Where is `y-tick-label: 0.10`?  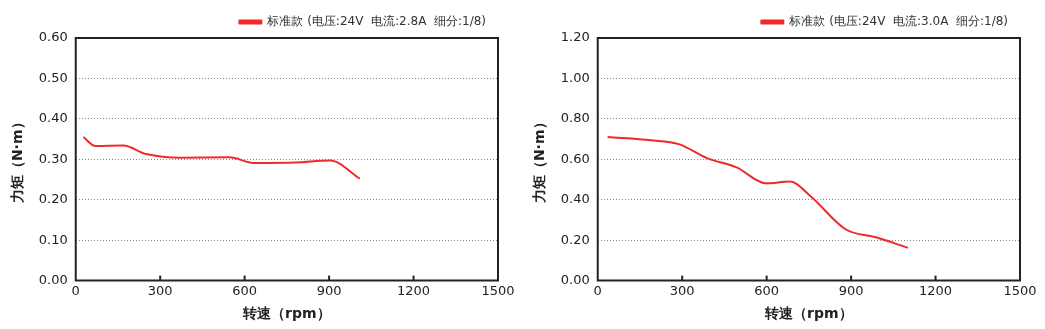
y-tick-label: 0.10 is located at coordinates (53, 239).